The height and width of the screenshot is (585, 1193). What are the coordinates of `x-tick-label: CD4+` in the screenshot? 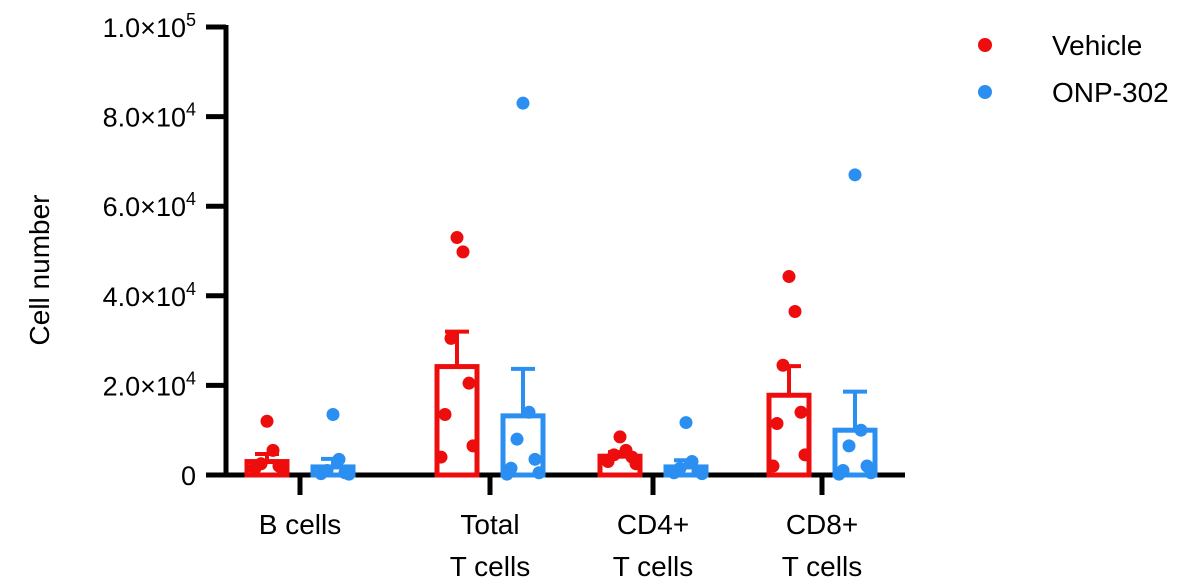 It's located at (653, 524).